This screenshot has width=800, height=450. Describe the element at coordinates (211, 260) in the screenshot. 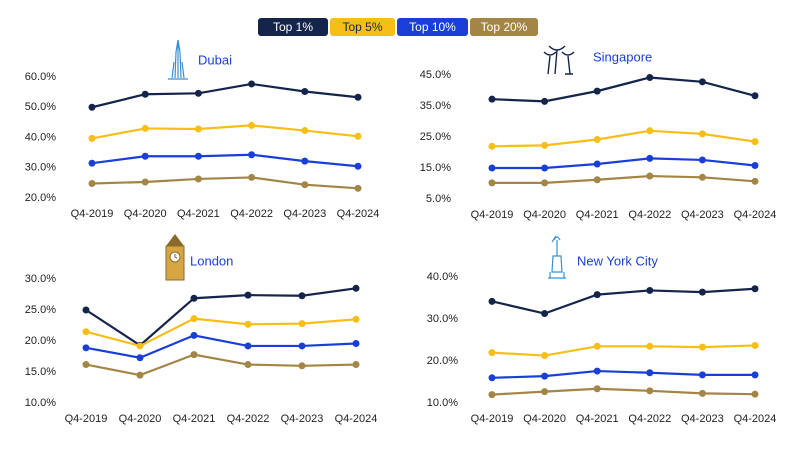

I see `chart-title: London` at that location.